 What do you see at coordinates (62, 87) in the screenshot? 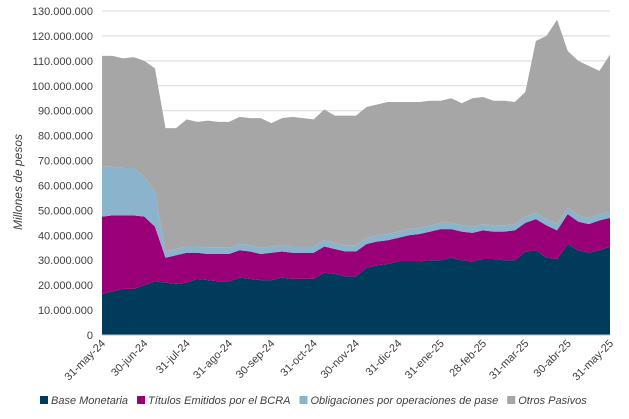
I see `y-tick-label: 100.000.000` at bounding box center [62, 87].